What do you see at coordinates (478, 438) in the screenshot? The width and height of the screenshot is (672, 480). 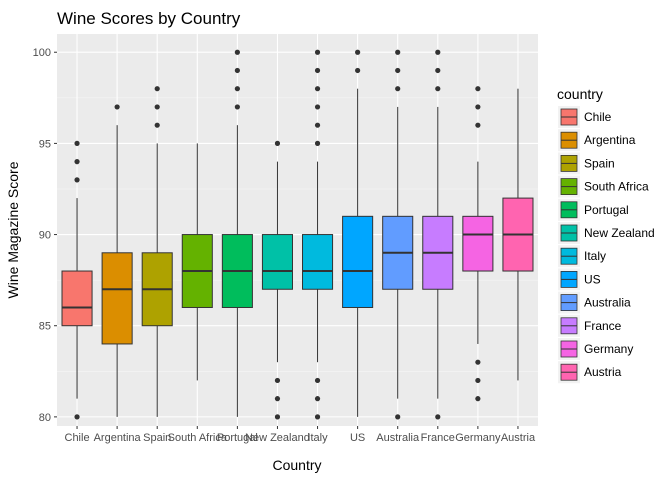 I see `x-tick-label: Germany` at bounding box center [478, 438].